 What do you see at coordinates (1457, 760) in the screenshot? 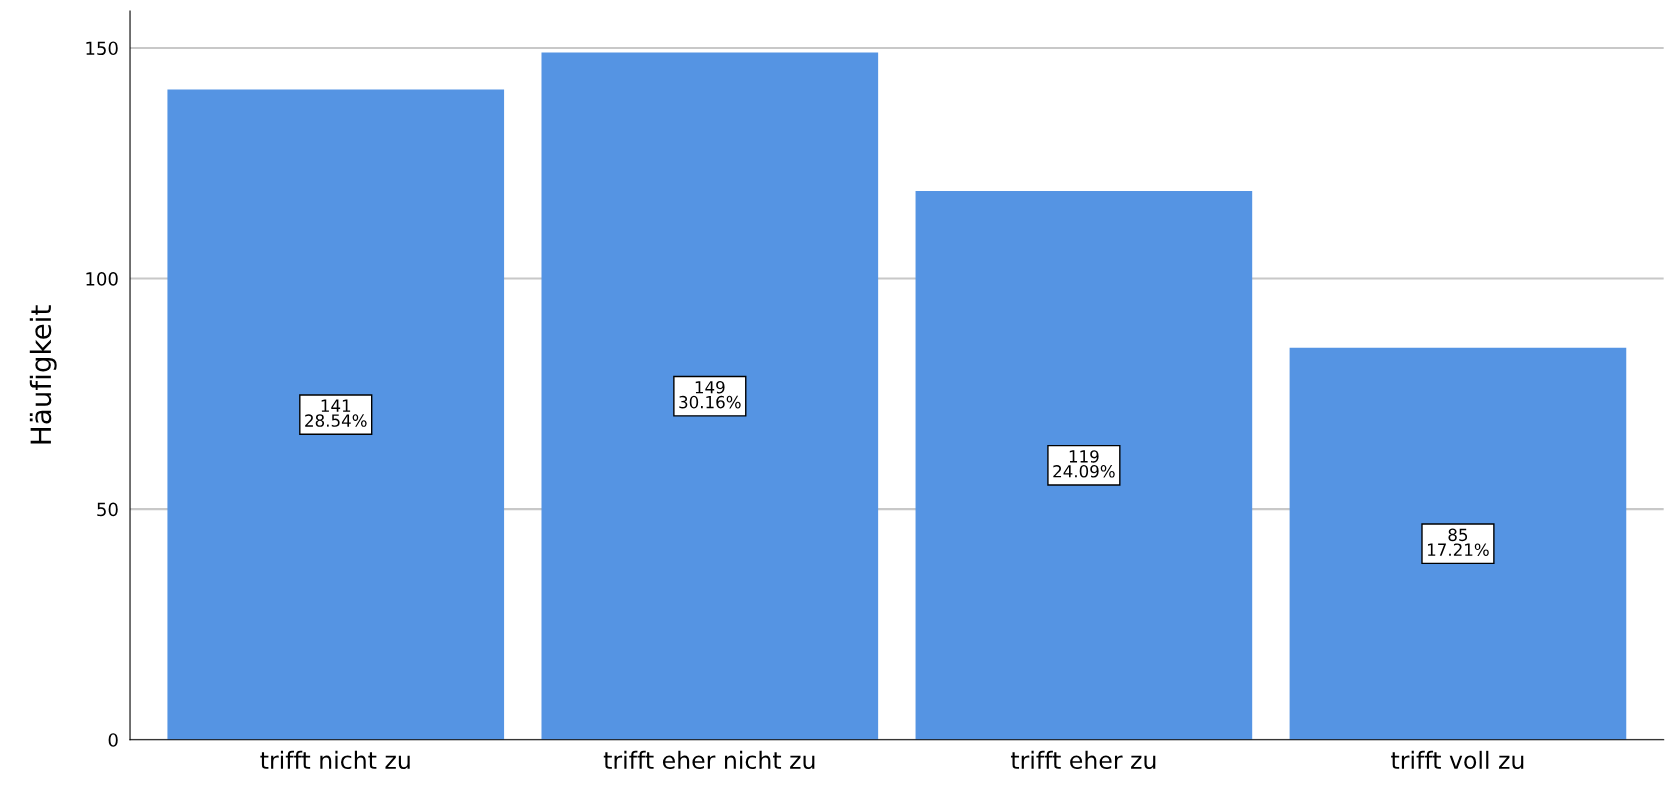
I see `x-tick-label: trifft voll zu` at bounding box center [1457, 760].